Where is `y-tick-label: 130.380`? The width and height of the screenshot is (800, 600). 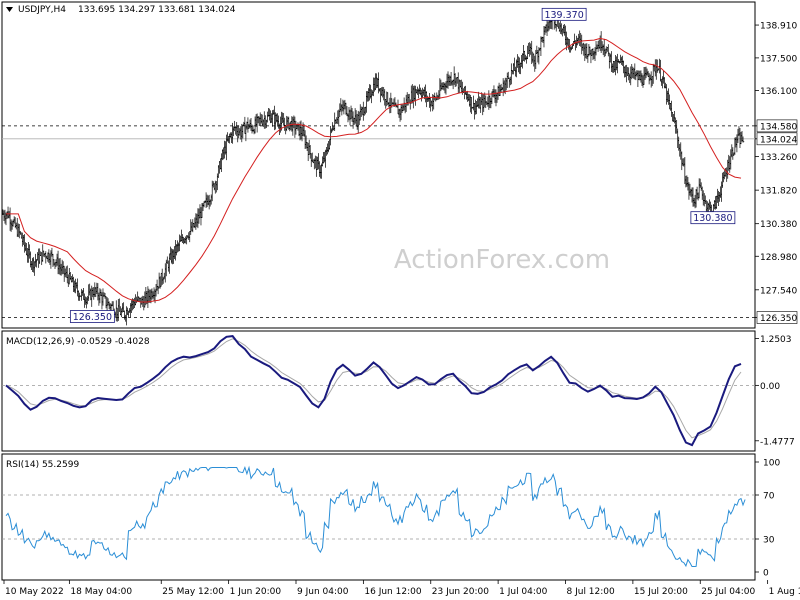
y-tick-label: 130.380 is located at coordinates (776, 225).